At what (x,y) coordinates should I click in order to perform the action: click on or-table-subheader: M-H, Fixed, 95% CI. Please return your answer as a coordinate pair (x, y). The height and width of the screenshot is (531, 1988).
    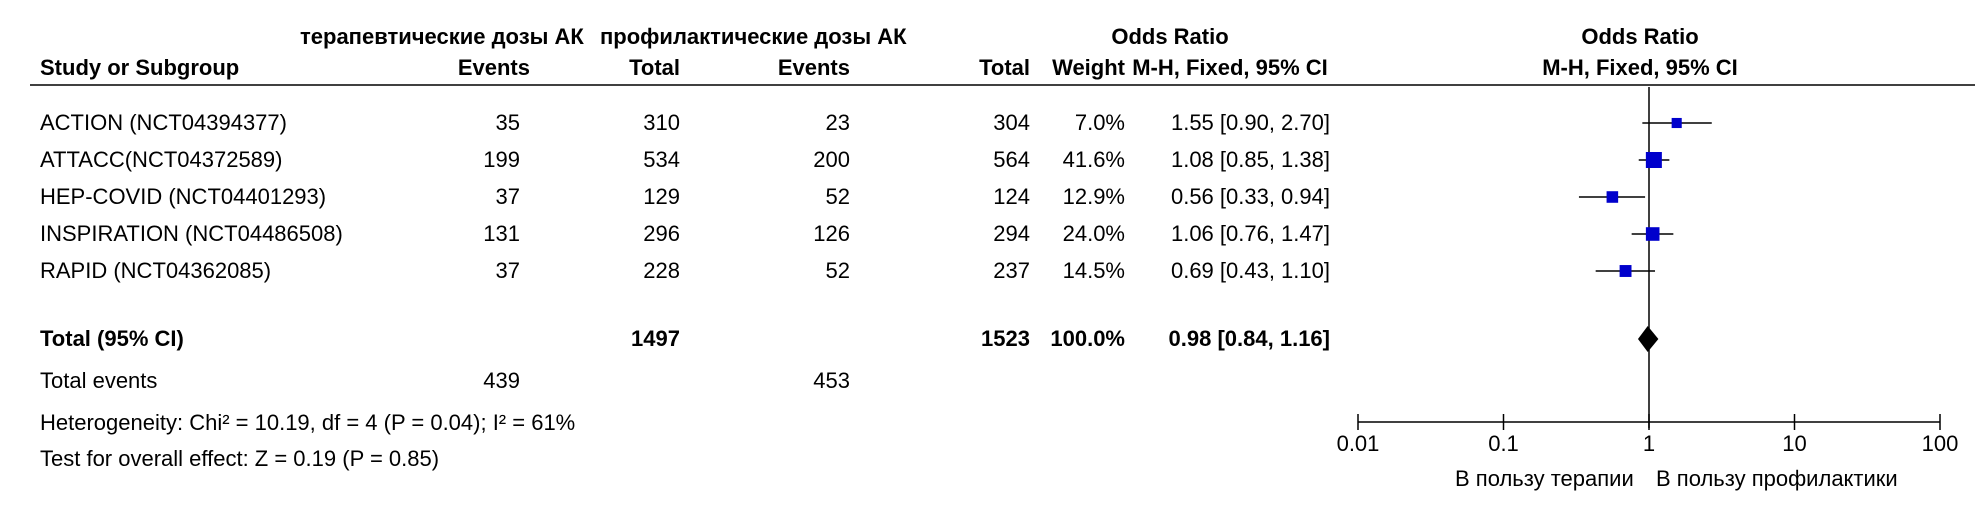
    Looking at the image, I should click on (1230, 67).